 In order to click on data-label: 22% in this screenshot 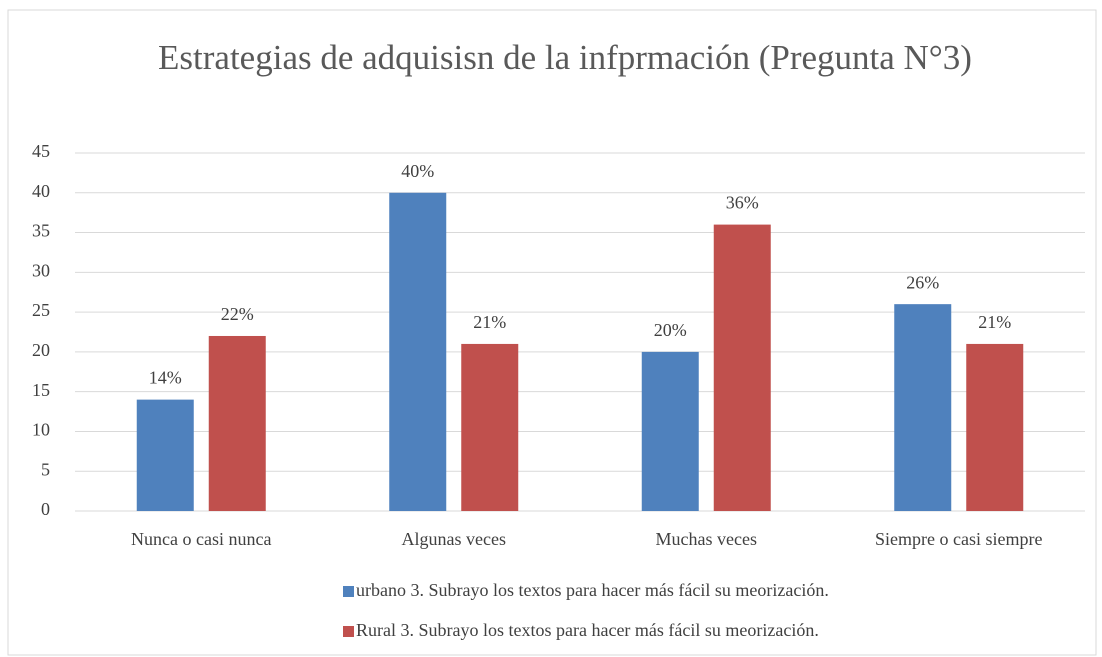, I will do `click(237, 314)`.